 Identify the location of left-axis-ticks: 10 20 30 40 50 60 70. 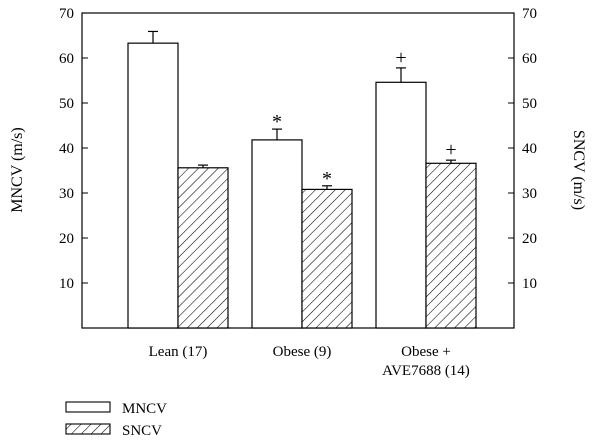
(73, 149).